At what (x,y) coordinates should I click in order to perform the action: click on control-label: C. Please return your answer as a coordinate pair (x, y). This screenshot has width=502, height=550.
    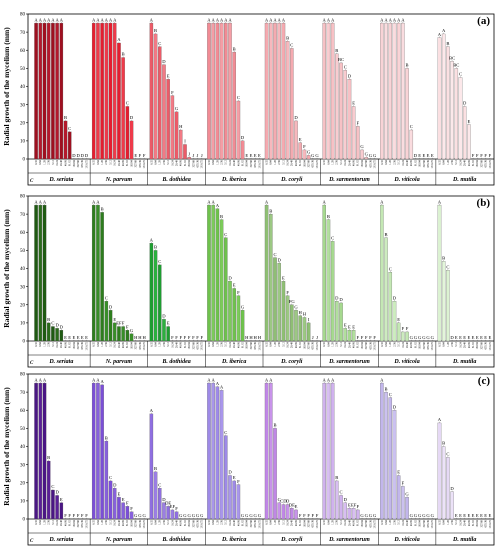
    Looking at the image, I should click on (32, 541).